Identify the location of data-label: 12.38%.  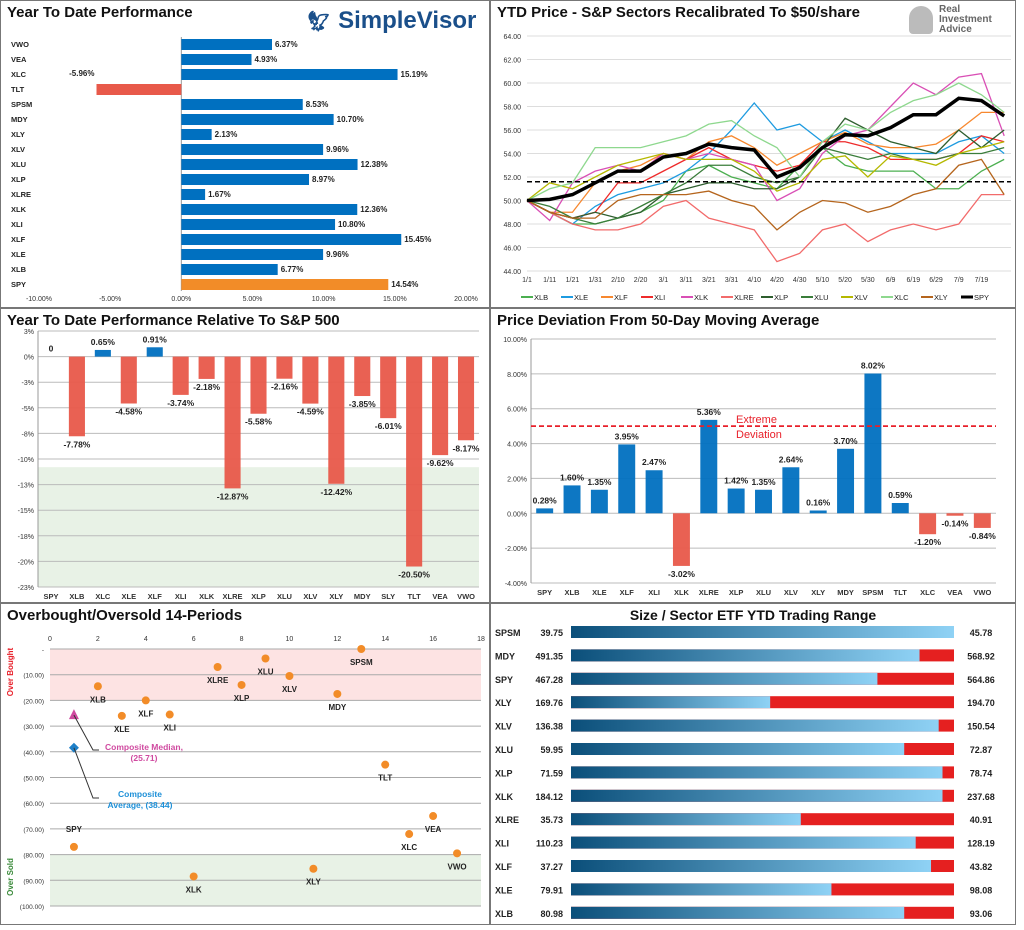
(374, 164).